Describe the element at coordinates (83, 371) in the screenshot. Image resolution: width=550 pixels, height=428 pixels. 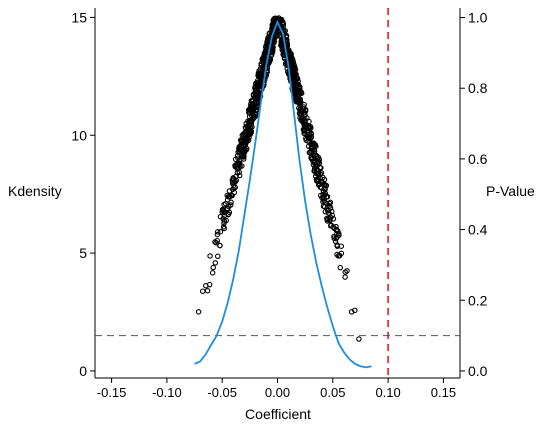
I see `y-left-tick-label: 0` at that location.